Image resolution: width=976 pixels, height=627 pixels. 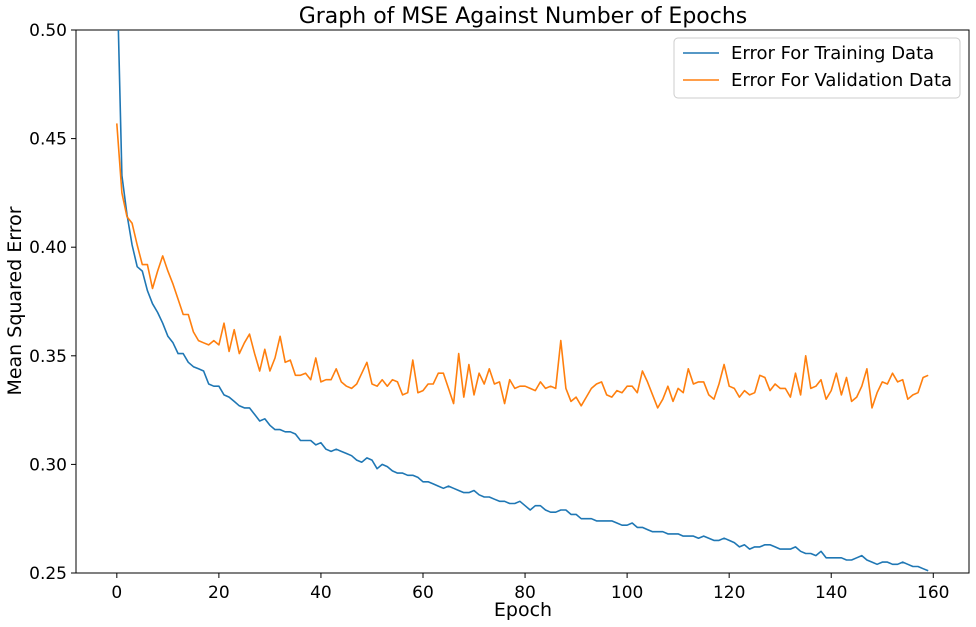 What do you see at coordinates (48, 248) in the screenshot?
I see `y-tick-label: 0.40` at bounding box center [48, 248].